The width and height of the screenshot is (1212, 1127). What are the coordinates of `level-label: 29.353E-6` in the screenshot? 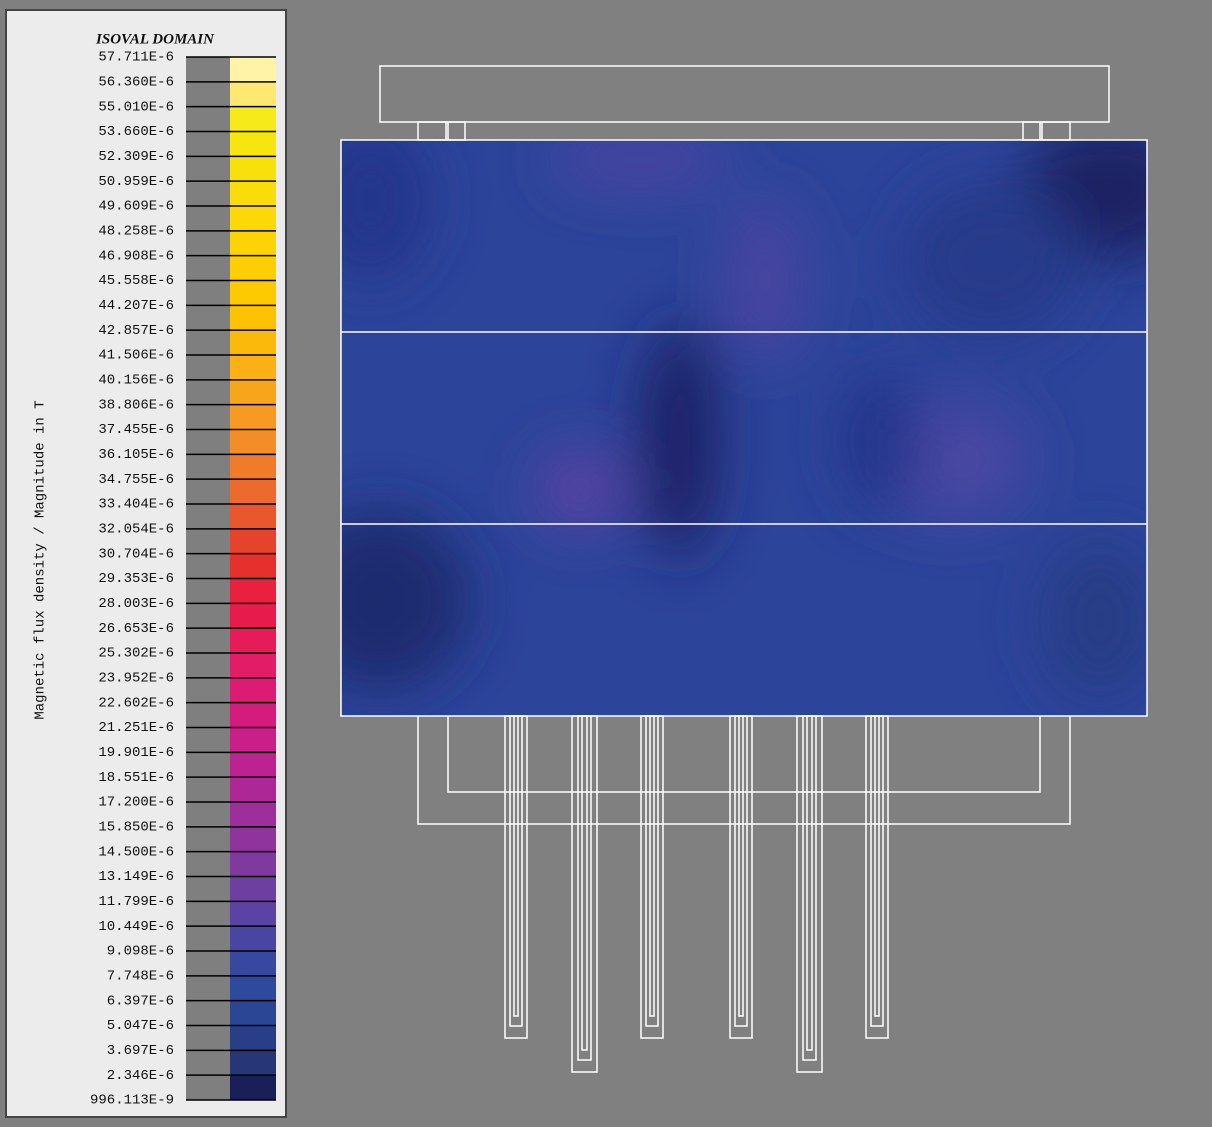 It's located at (136, 579).